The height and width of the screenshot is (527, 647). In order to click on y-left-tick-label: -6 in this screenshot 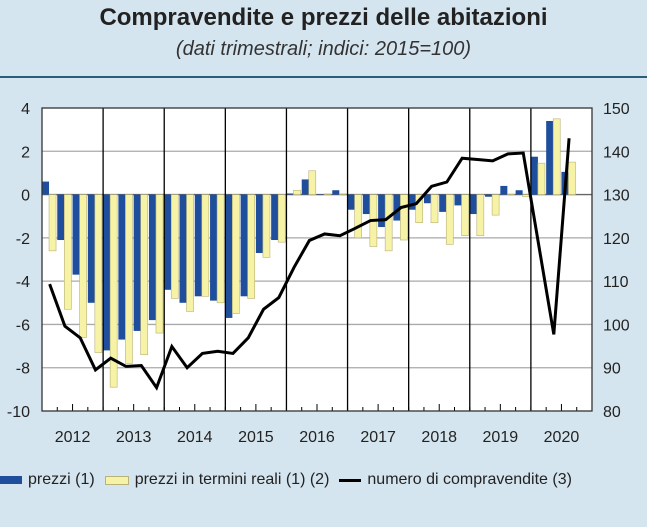, I will do `click(23, 325)`.